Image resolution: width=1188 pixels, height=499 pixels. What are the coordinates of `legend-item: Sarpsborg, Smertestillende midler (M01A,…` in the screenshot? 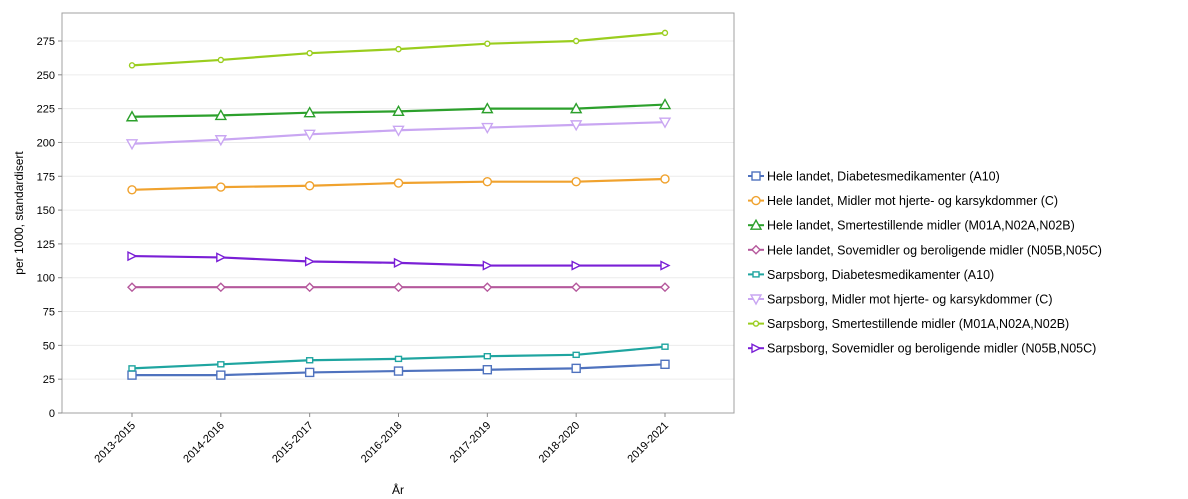 It's located at (908, 324).